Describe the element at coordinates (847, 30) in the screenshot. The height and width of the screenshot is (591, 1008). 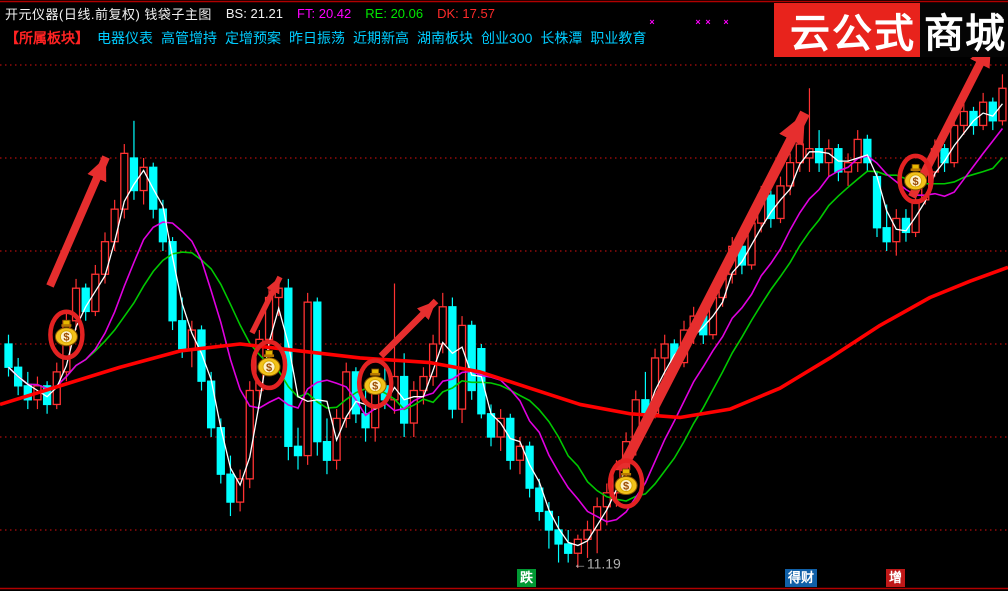
I see `watermark-left-text: 云公式` at that location.